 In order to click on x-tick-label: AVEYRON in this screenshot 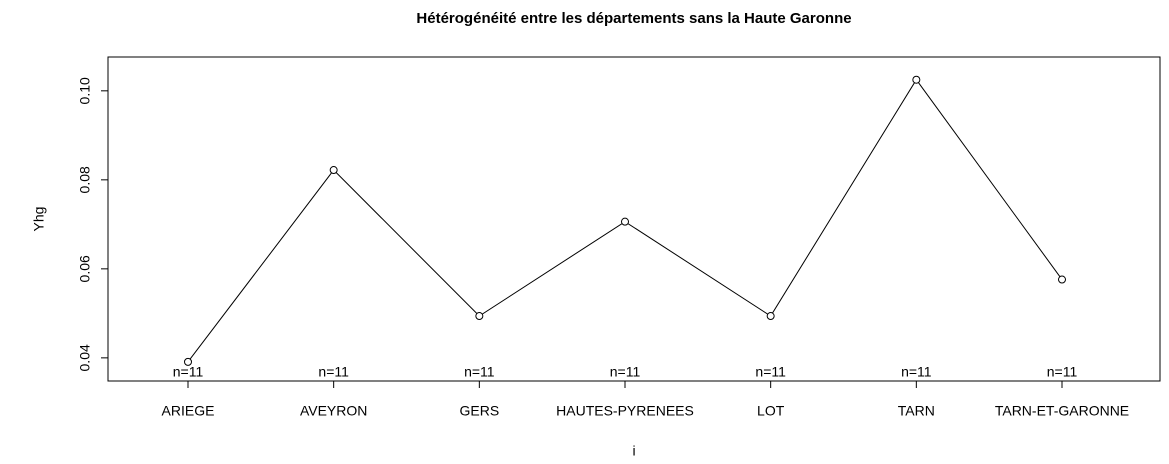, I will do `click(333, 411)`.